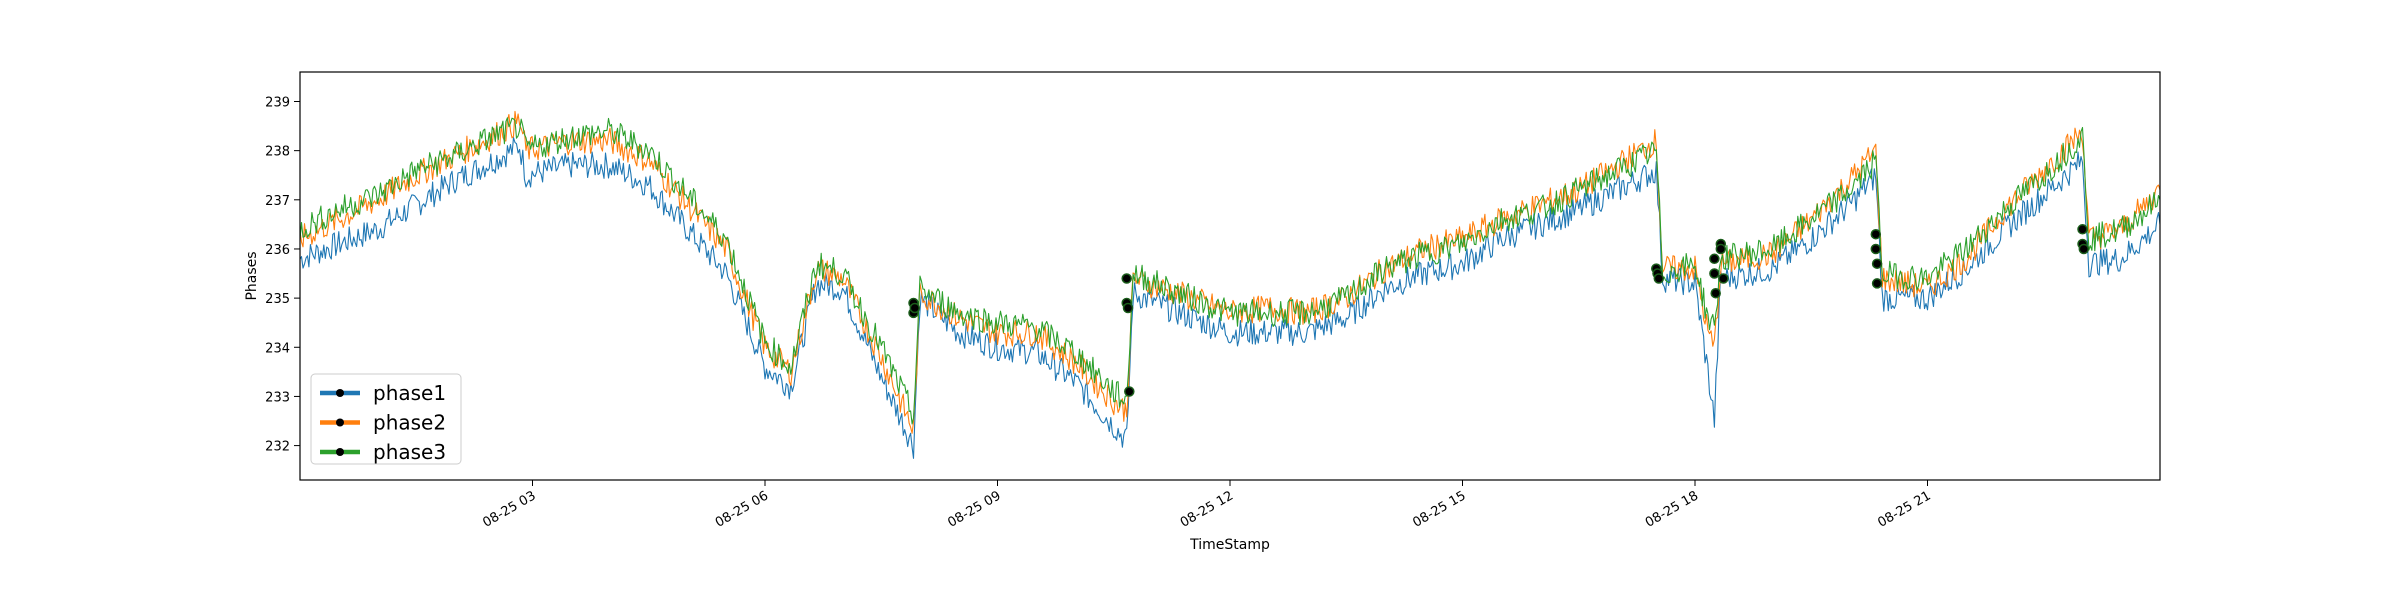  Describe the element at coordinates (1904, 509) in the screenshot. I see `x-tick-label: 08-25 21` at that location.